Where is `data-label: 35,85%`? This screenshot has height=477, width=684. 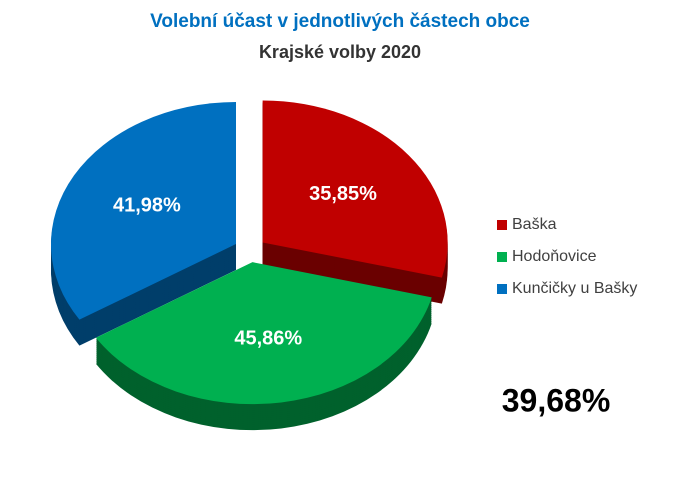 data-label: 35,85% is located at coordinates (343, 194).